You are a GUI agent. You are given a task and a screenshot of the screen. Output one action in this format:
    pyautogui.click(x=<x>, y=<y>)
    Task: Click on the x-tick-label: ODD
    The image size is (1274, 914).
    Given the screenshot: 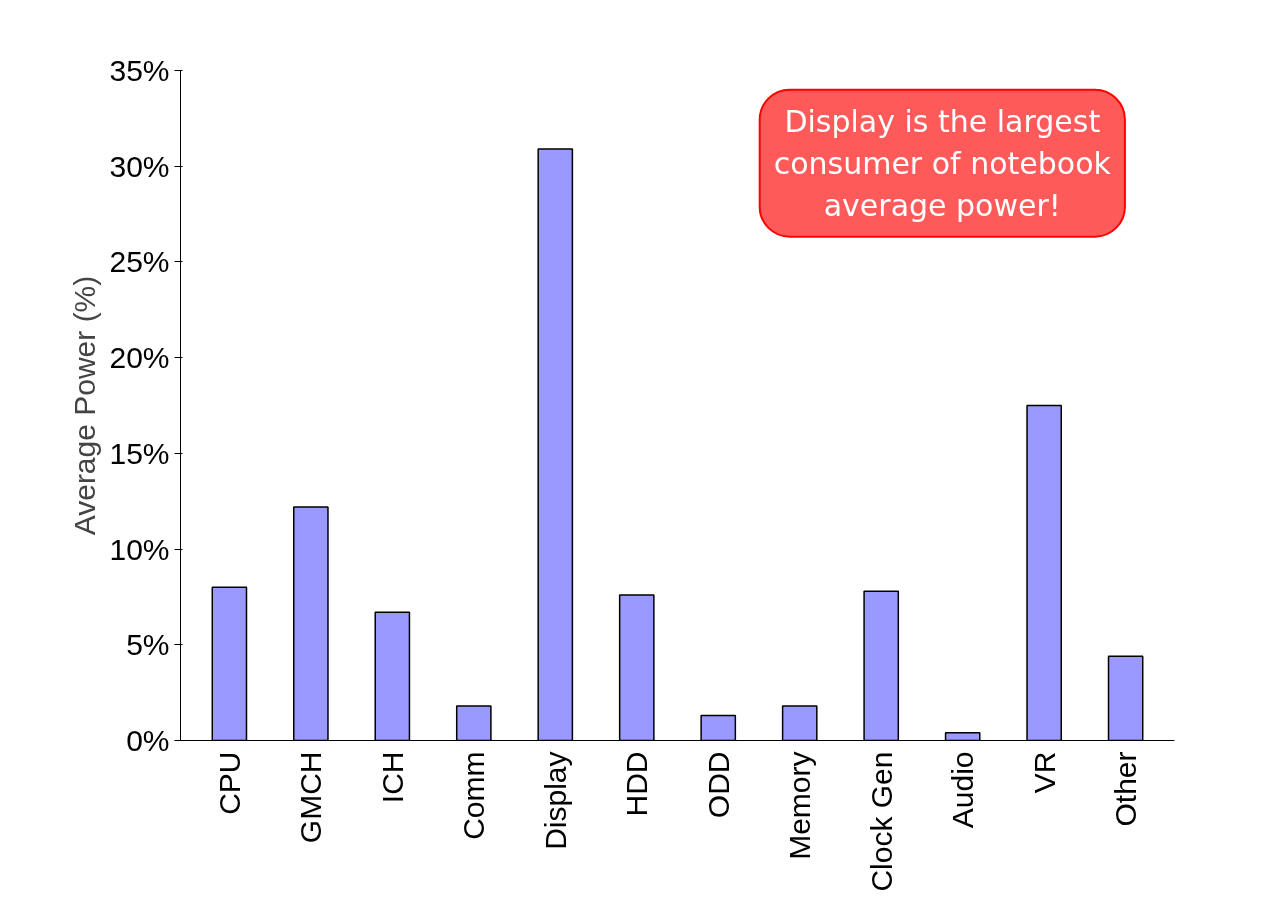 What is the action you would take?
    pyautogui.click(x=718, y=785)
    